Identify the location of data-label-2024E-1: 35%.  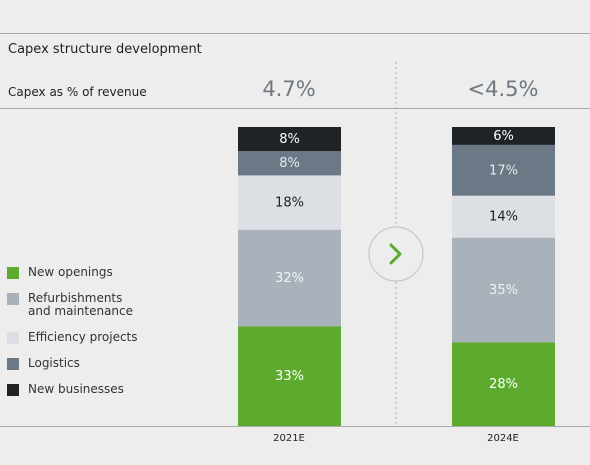
(503, 290).